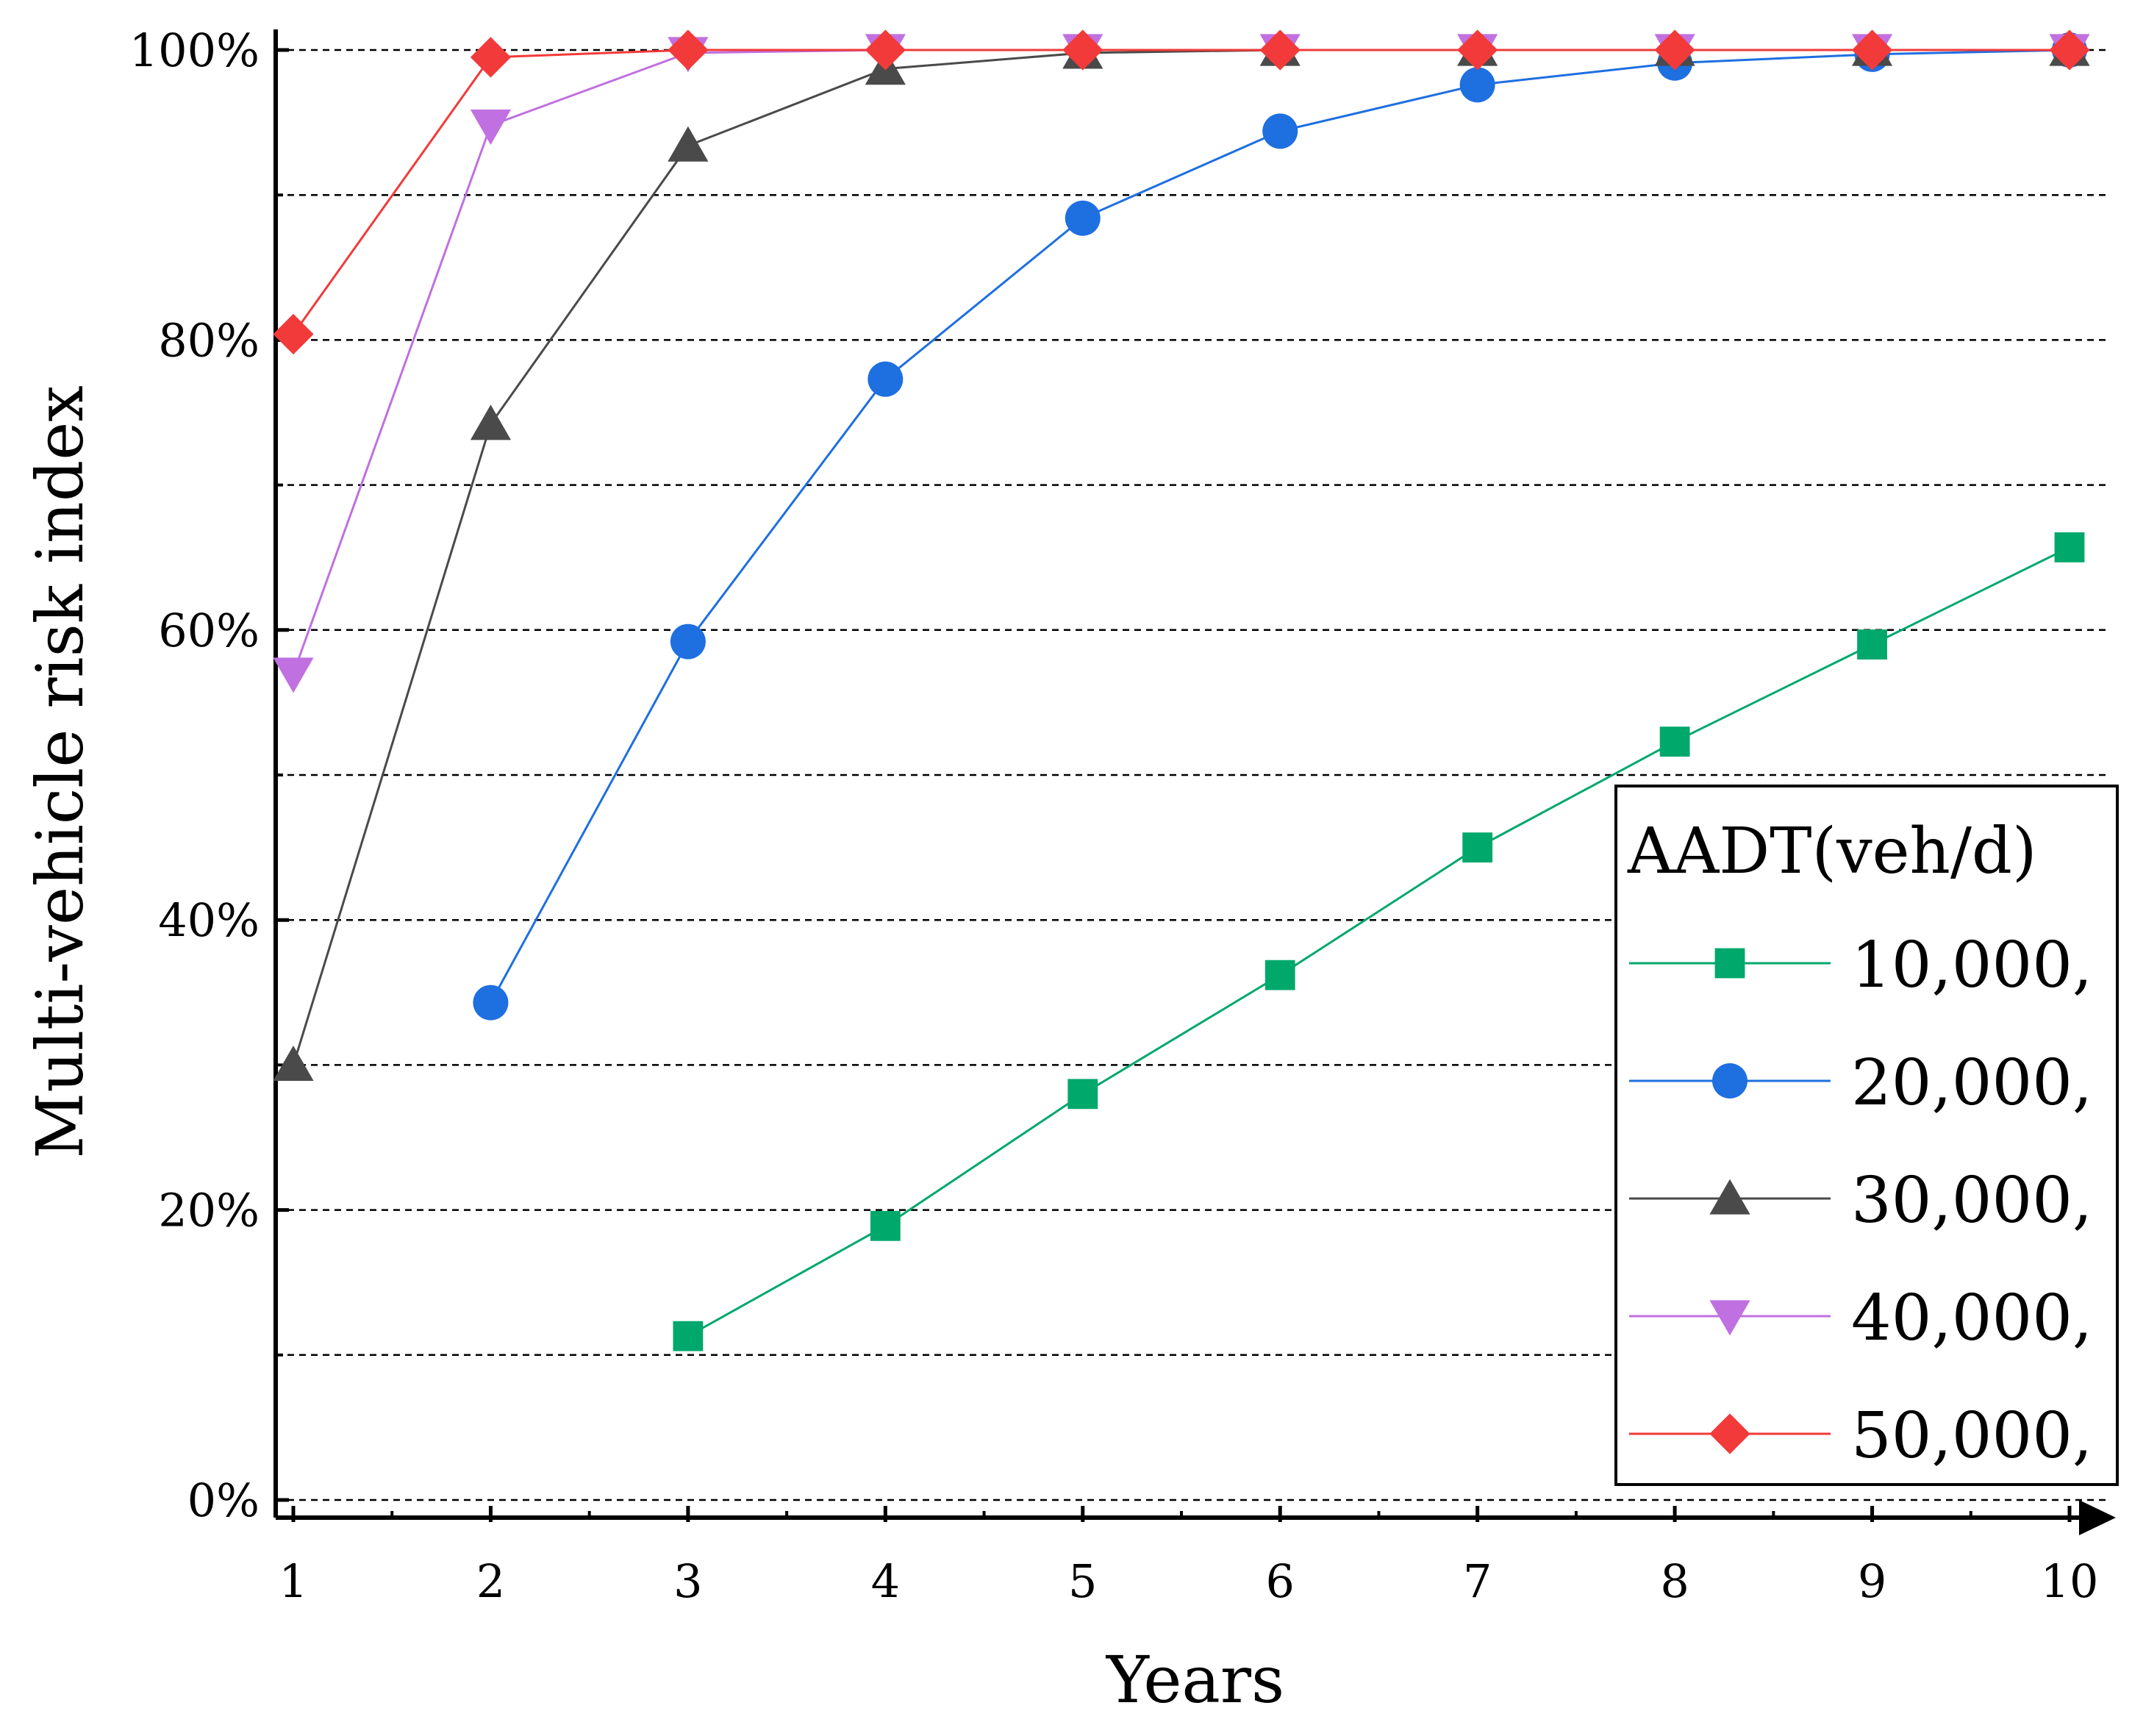 Image resolution: width=2132 pixels, height=1736 pixels. What do you see at coordinates (1971, 1200) in the screenshot?
I see `legend-label: 30,000,` at bounding box center [1971, 1200].